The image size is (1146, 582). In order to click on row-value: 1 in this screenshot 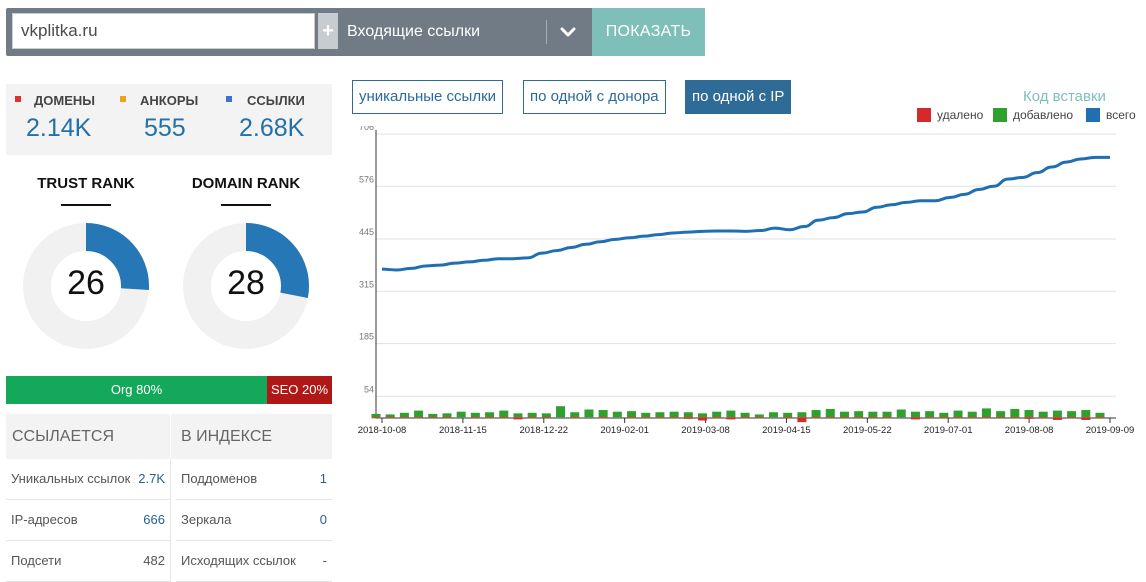, I will do `click(323, 478)`.